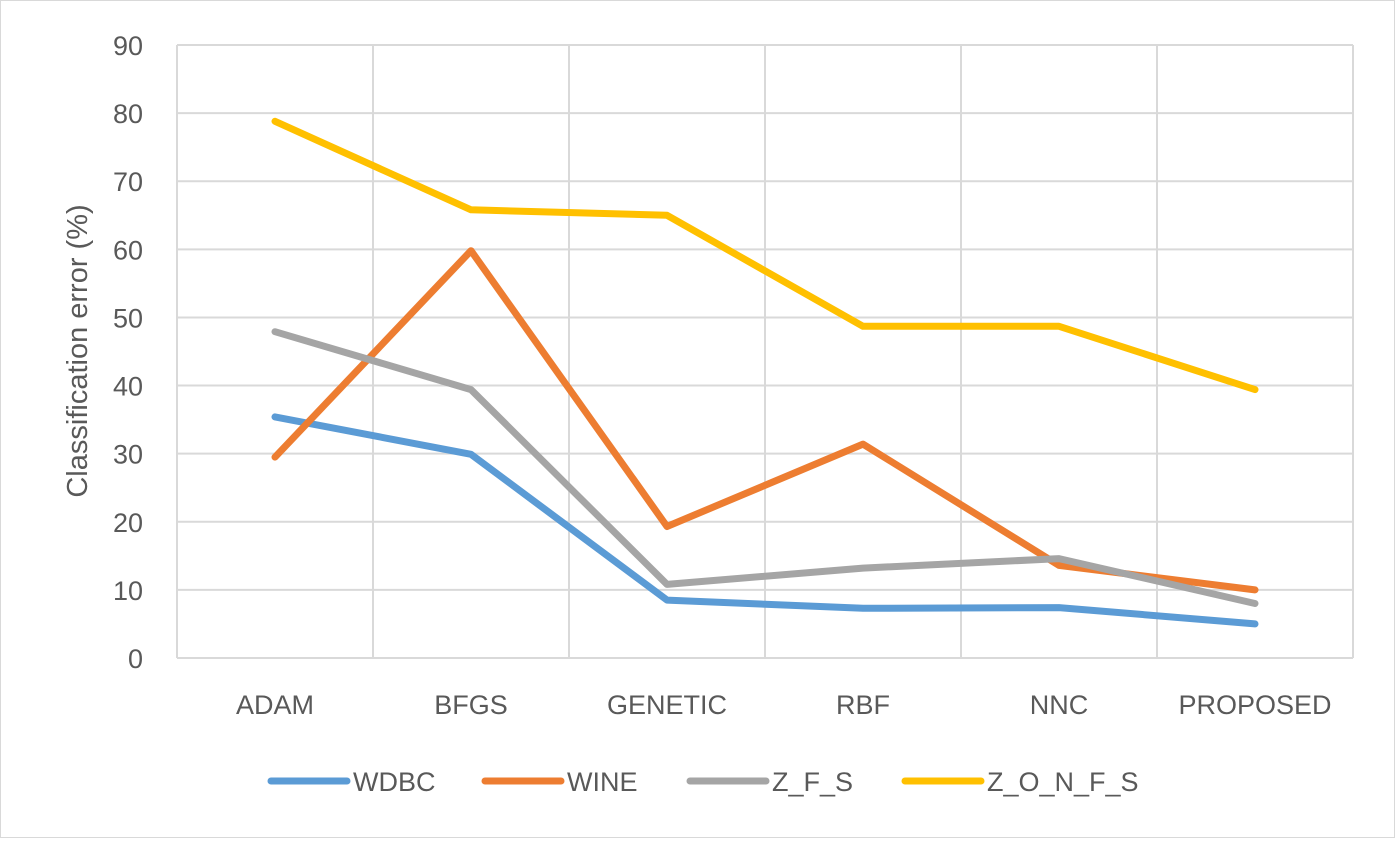 The width and height of the screenshot is (1395, 842). What do you see at coordinates (703, 782) in the screenshot?
I see `legend: WDBC WINE Z_F_S Z_O_N_F_S` at bounding box center [703, 782].